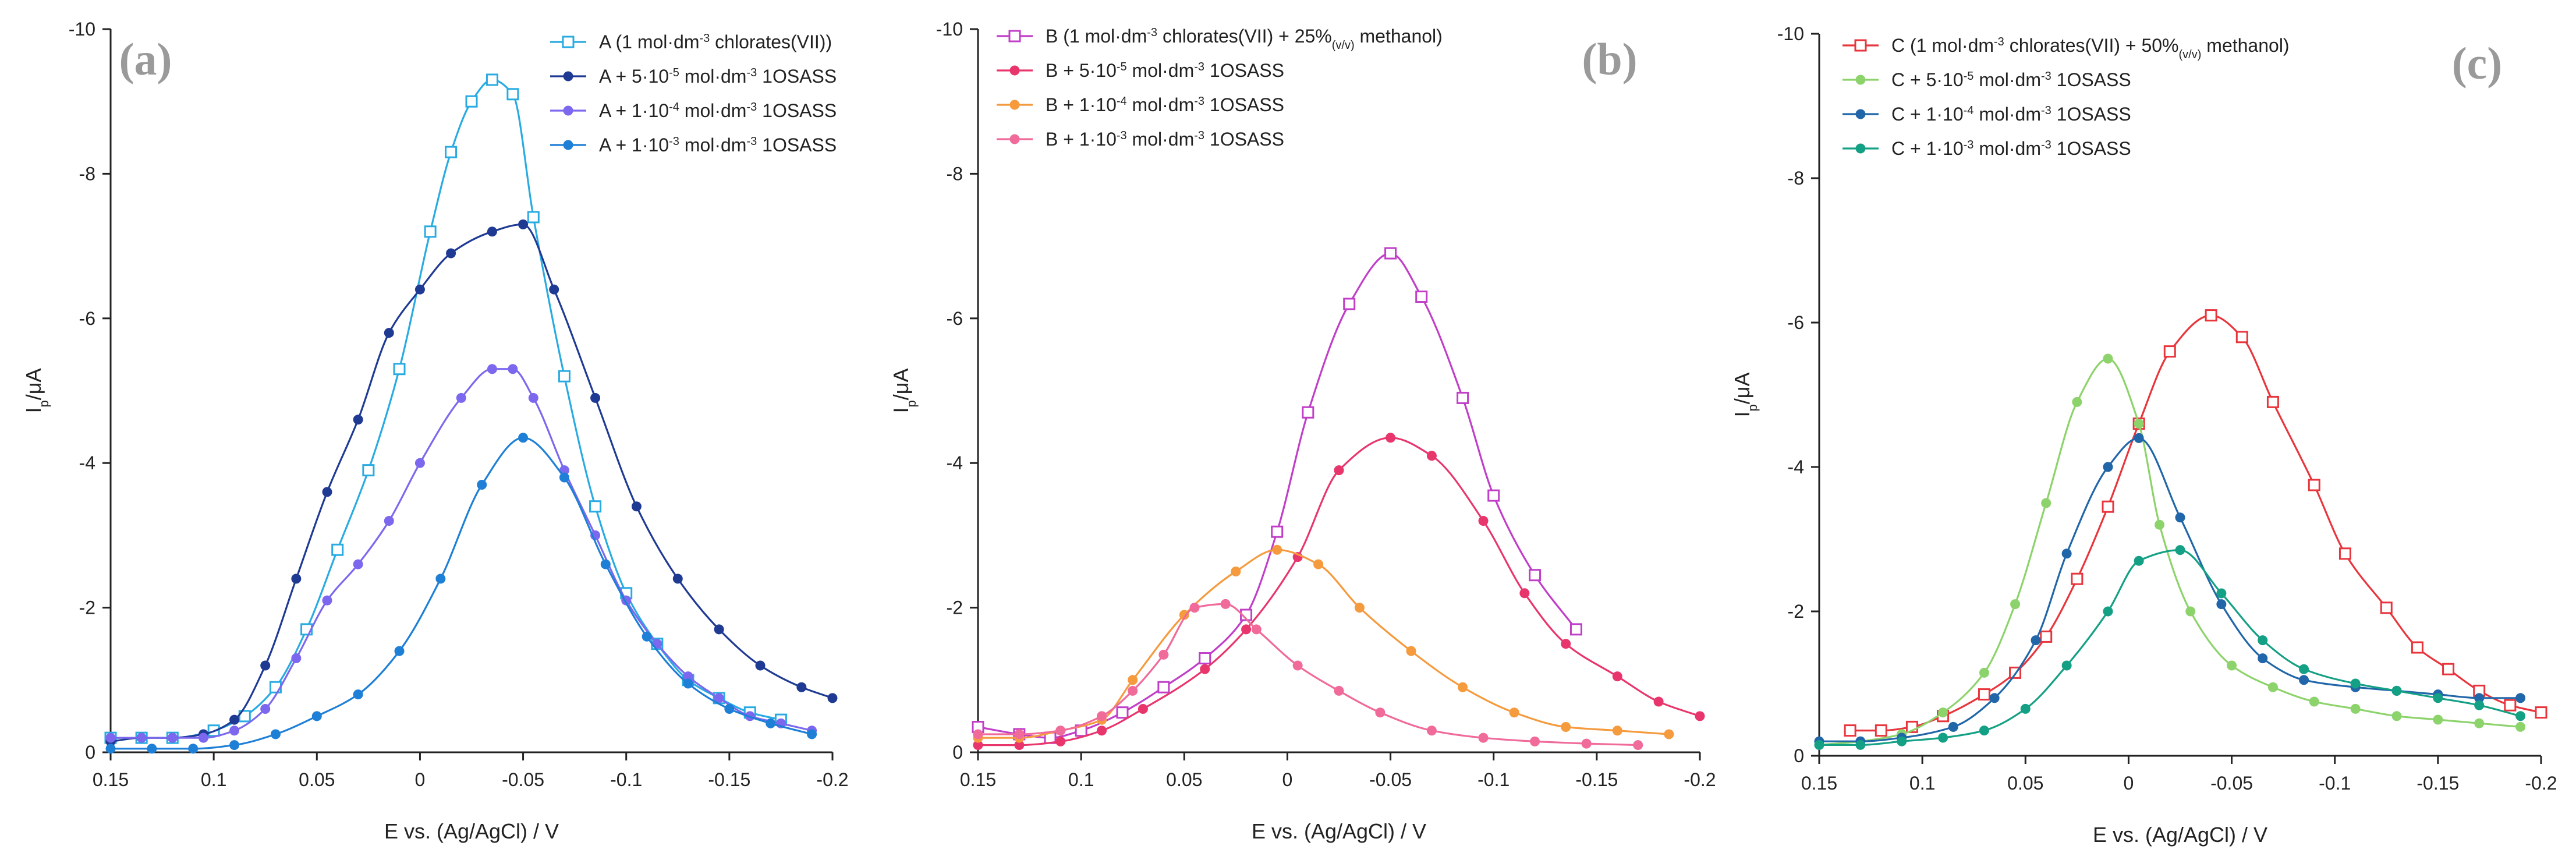 This screenshot has height=867, width=2576. I want to click on legend-item: B + 5·10-5 mol·dm-3 1OSASS, so click(1140, 70).